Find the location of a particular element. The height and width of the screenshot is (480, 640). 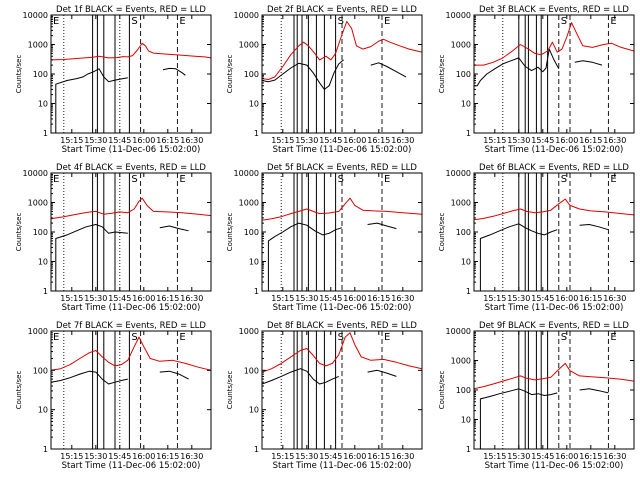

panel-title: Det 2f BLACK = Events, RED = LLD is located at coordinates (342, 10).